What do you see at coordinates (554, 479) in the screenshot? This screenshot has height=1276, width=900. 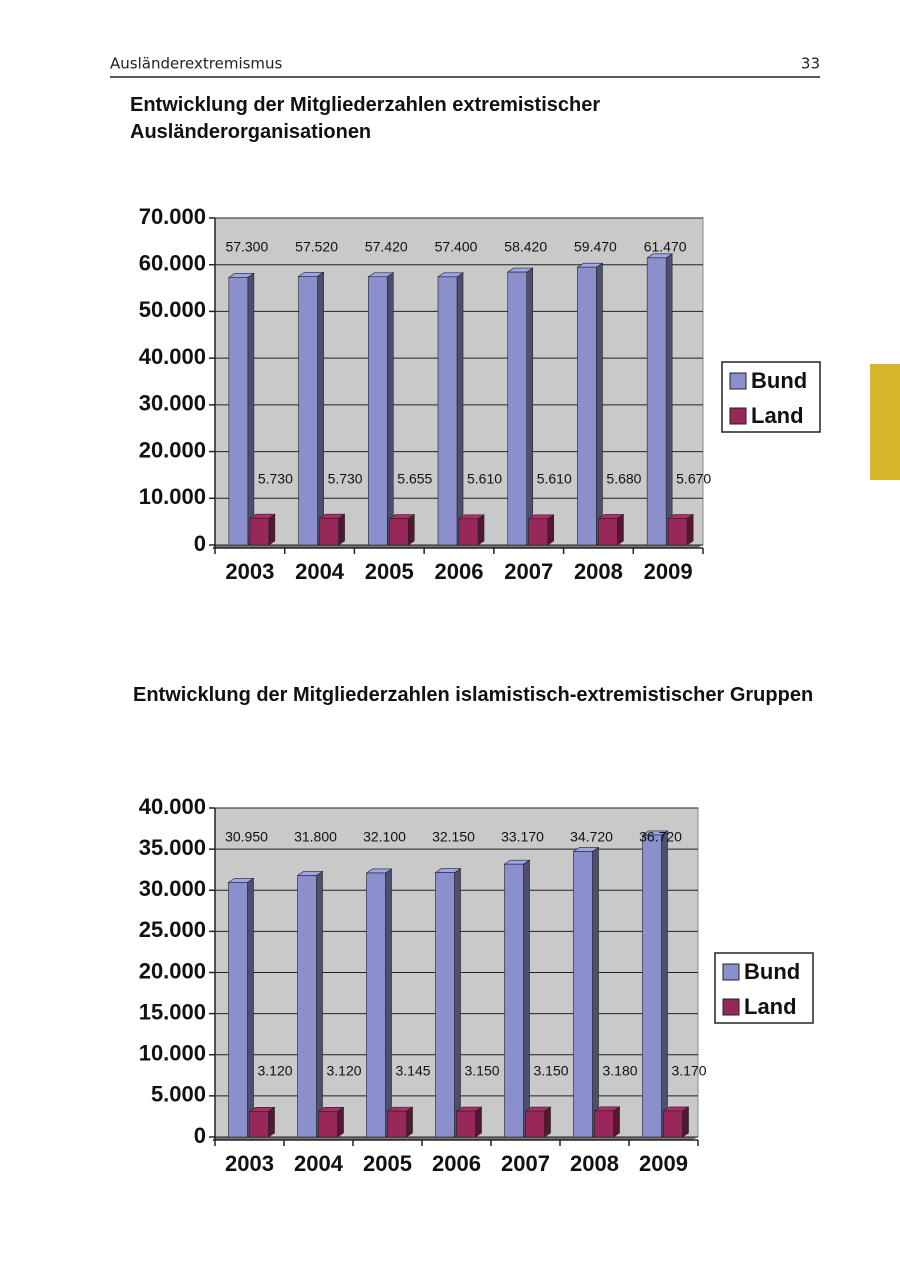 I see `value-label: 5.610` at bounding box center [554, 479].